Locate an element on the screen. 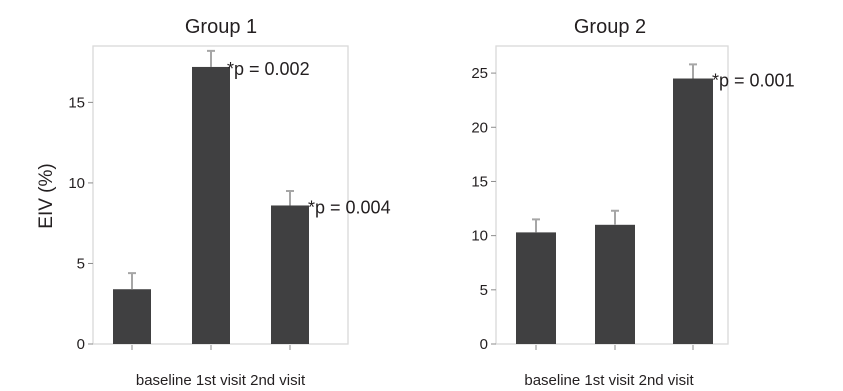 This screenshot has height=391, width=843. y-tick-label: 20 is located at coordinates (479, 127).